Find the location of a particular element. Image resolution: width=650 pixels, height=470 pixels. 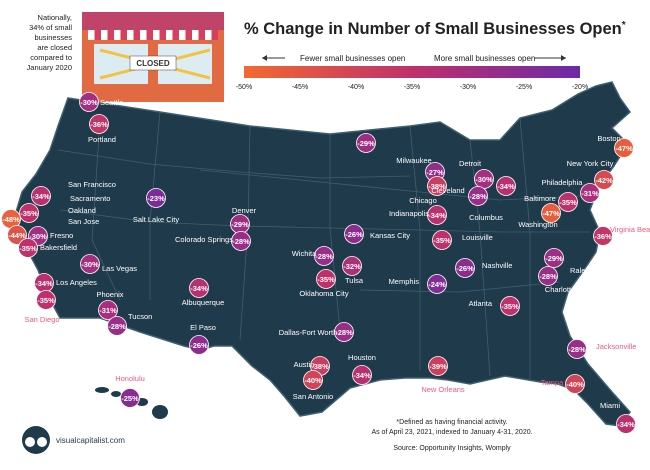

city-value: -27% is located at coordinates (435, 172).